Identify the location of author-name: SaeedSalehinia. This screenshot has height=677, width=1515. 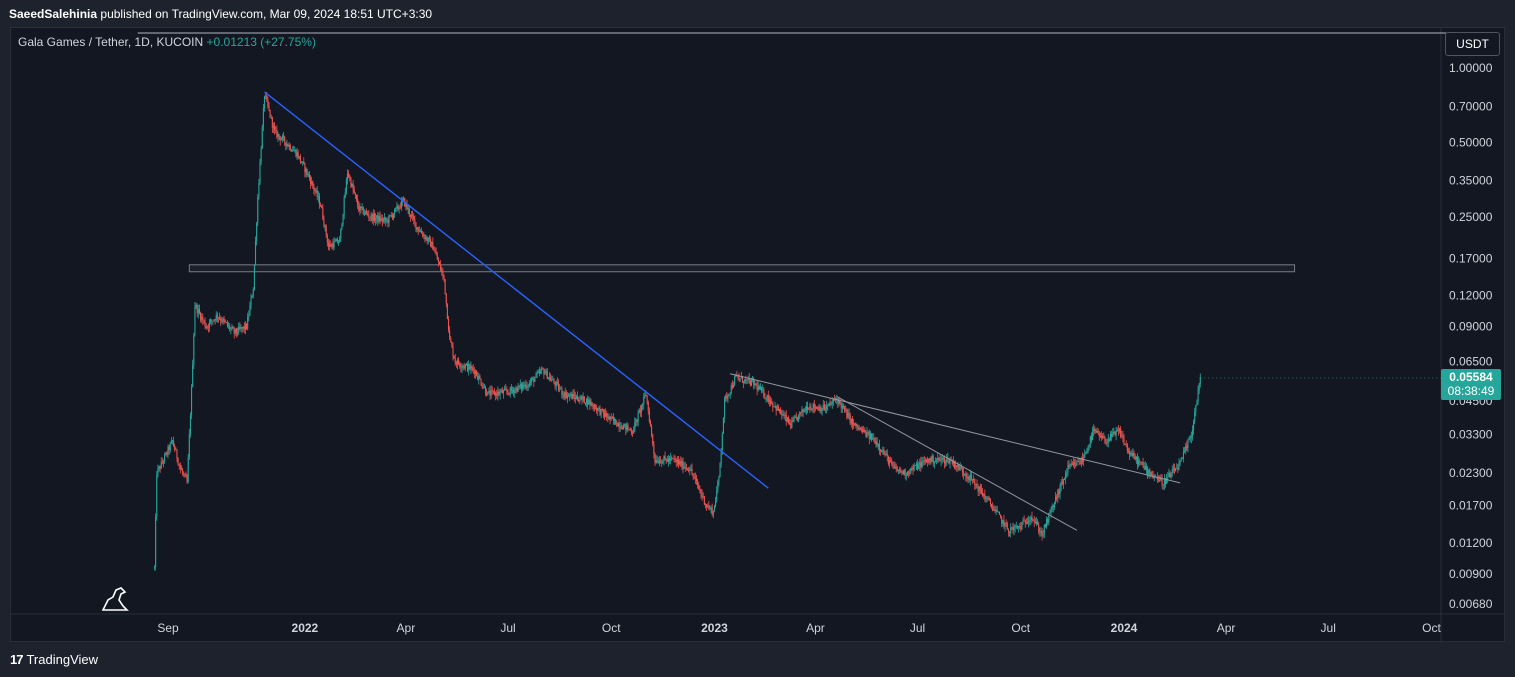
(53, 14).